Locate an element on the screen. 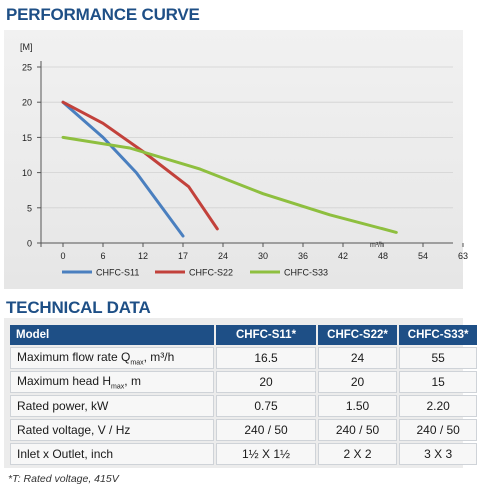 The width and height of the screenshot is (479, 492). row-label-rated-voltage: Rated voltage, V / Hz is located at coordinates (112, 430).